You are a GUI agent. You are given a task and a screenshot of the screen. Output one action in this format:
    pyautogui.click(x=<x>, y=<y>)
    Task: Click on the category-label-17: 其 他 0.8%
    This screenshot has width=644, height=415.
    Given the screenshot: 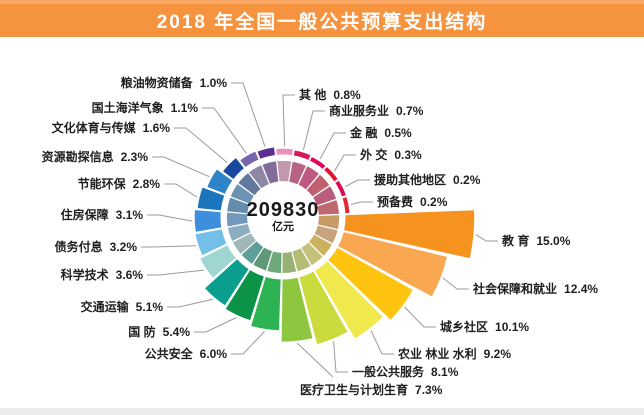 What is the action you would take?
    pyautogui.click(x=330, y=95)
    